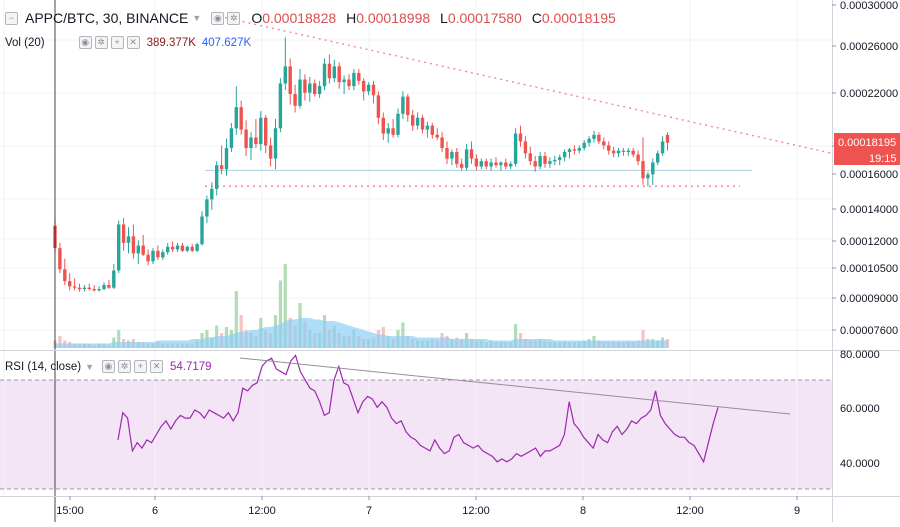 The width and height of the screenshot is (900, 527). Describe the element at coordinates (171, 42) in the screenshot. I see `volume-value: 389.377K` at that location.